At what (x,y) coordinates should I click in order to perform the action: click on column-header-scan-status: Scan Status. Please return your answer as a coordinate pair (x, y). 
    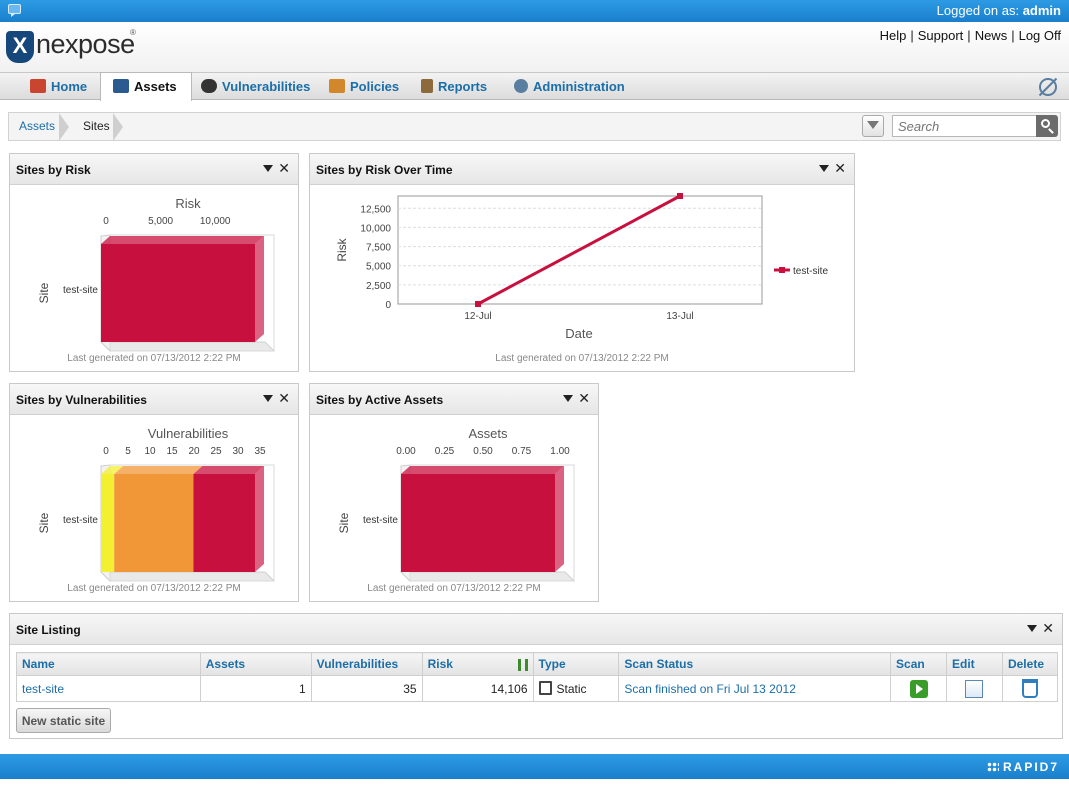
    Looking at the image, I should click on (755, 664).